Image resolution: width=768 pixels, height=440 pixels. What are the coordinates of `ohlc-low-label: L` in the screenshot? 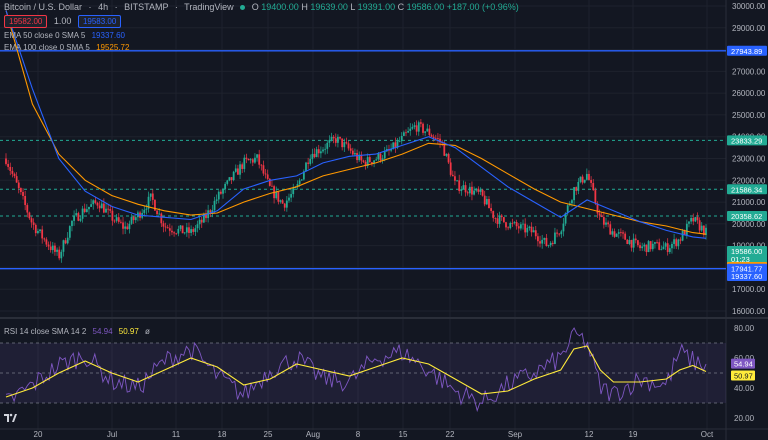 It's located at (353, 7).